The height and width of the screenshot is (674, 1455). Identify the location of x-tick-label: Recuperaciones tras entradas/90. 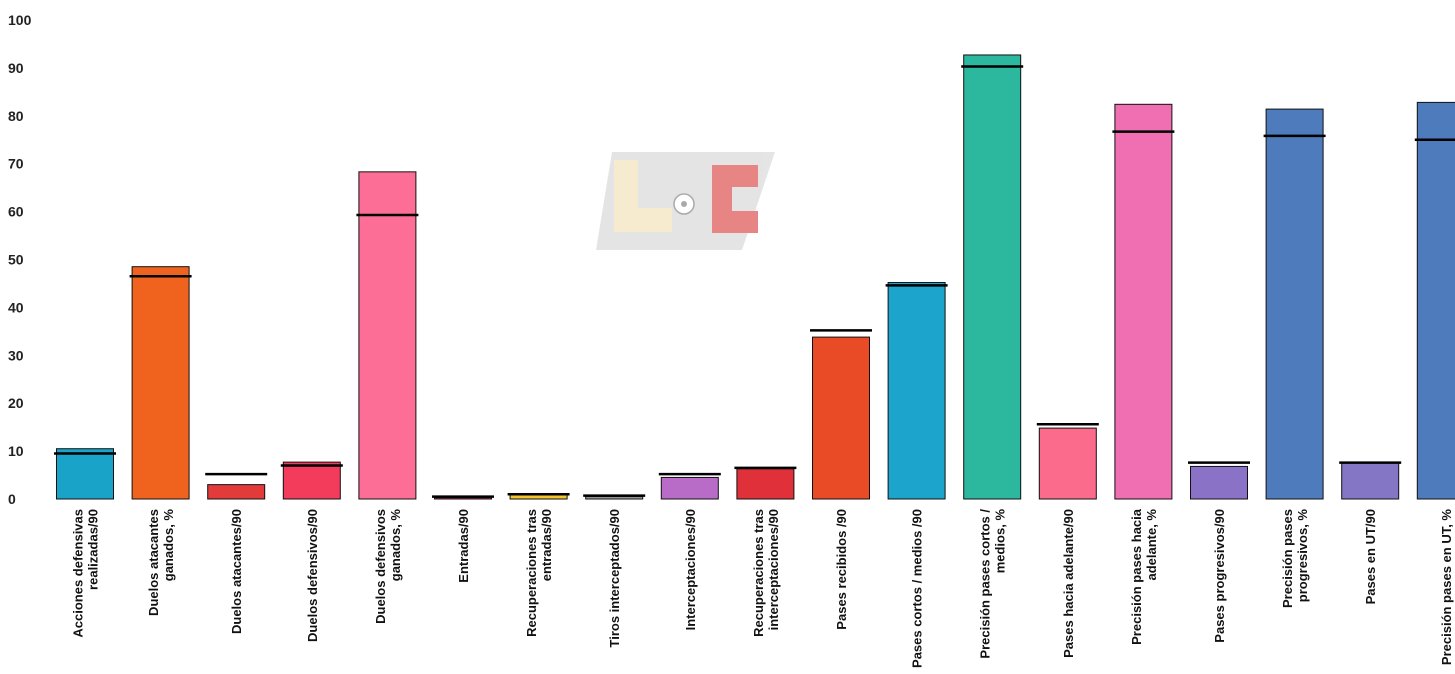
(539, 573).